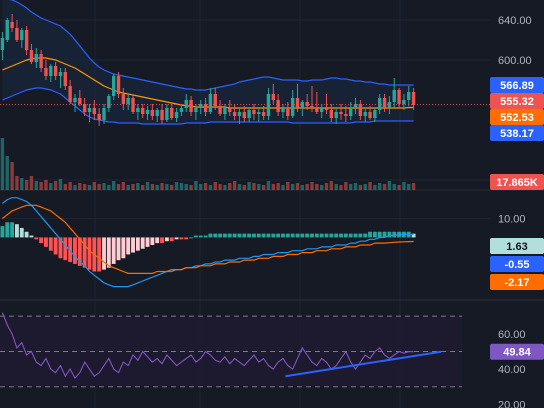 This screenshot has width=544, height=408. I want to click on rsi-badge: 49.84, so click(517, 351).